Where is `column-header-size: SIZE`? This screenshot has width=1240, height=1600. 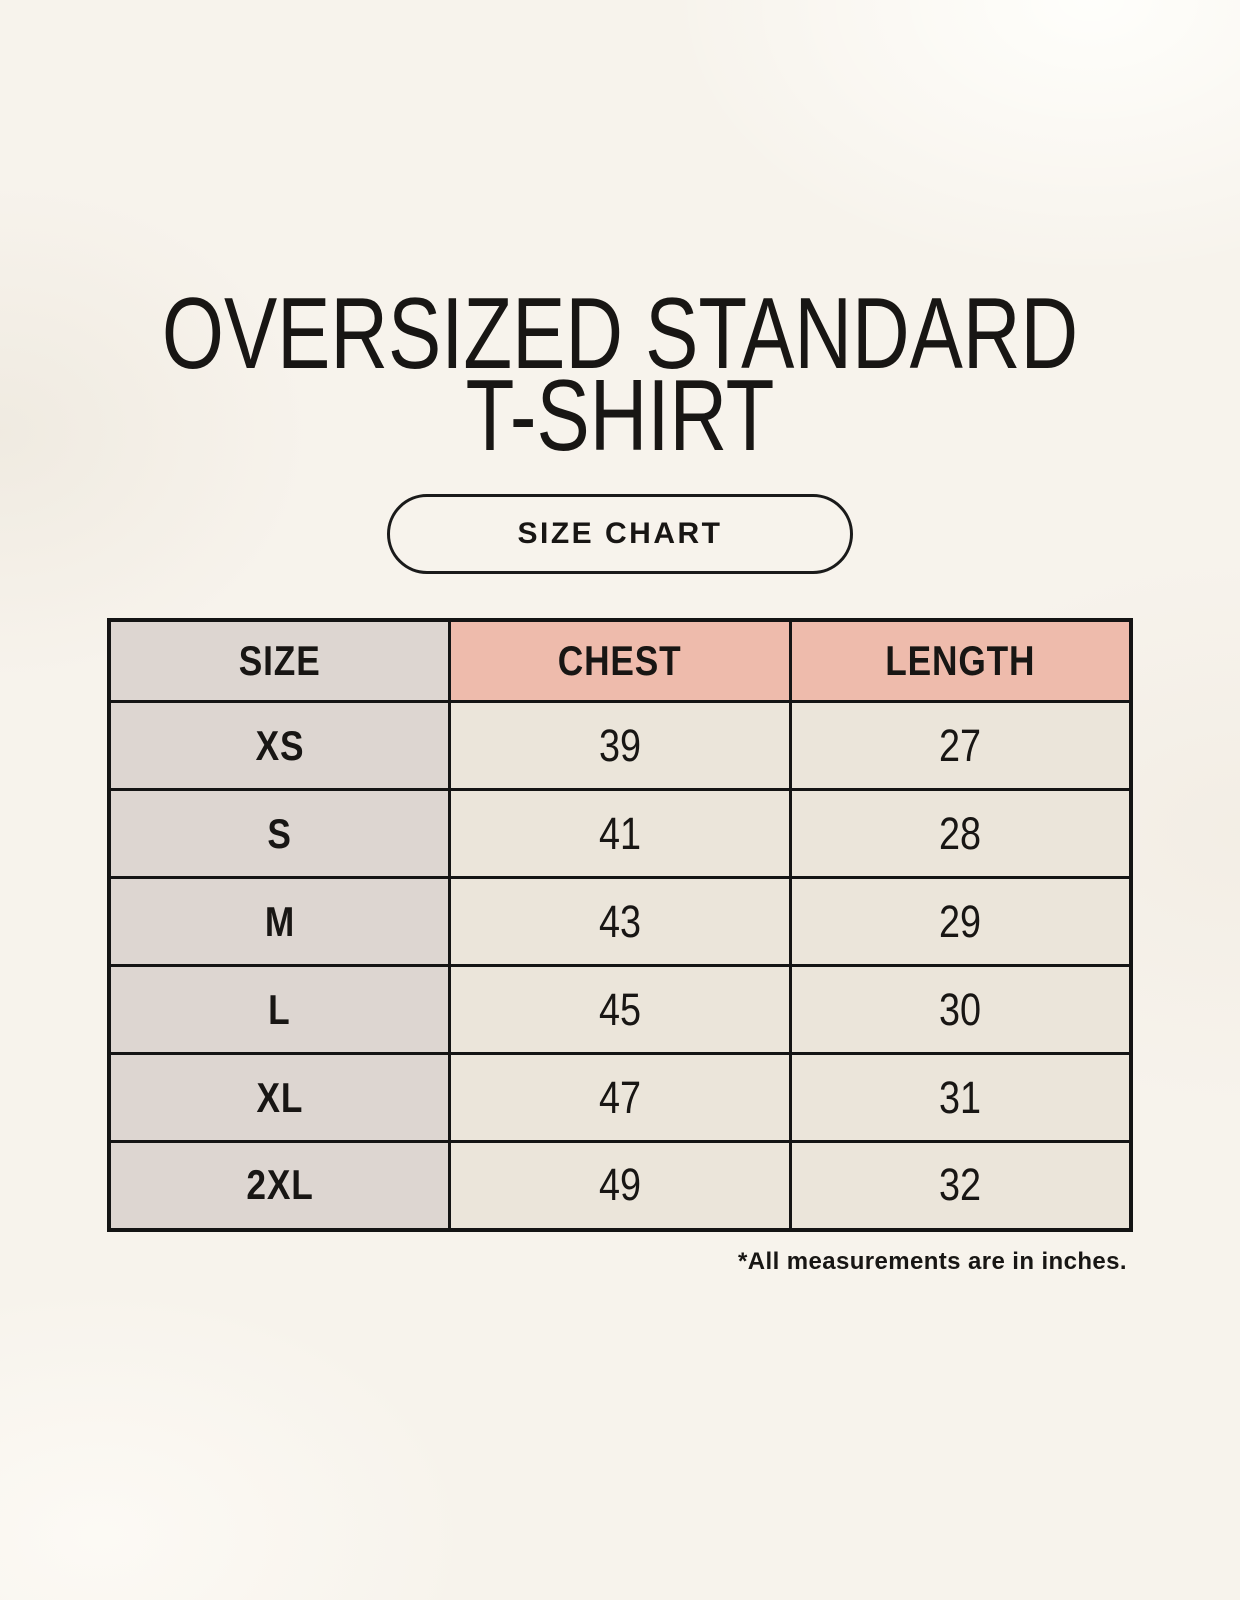 column-header-size: SIZE is located at coordinates (279, 661).